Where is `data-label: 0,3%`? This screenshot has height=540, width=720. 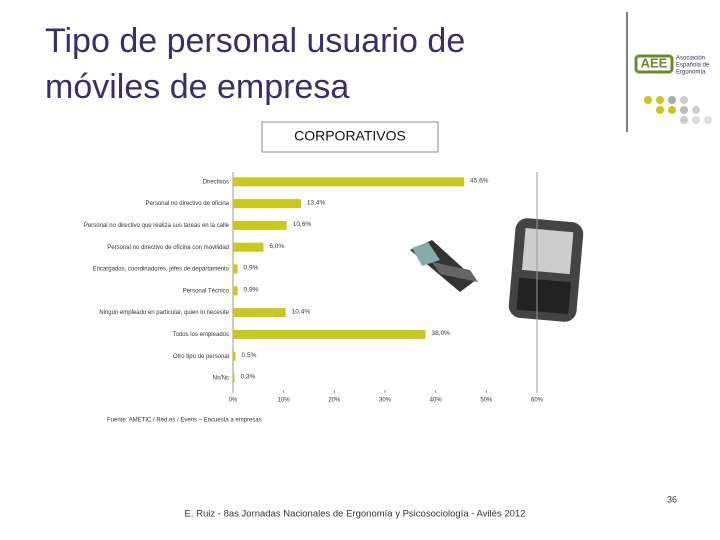 data-label: 0,3% is located at coordinates (248, 377).